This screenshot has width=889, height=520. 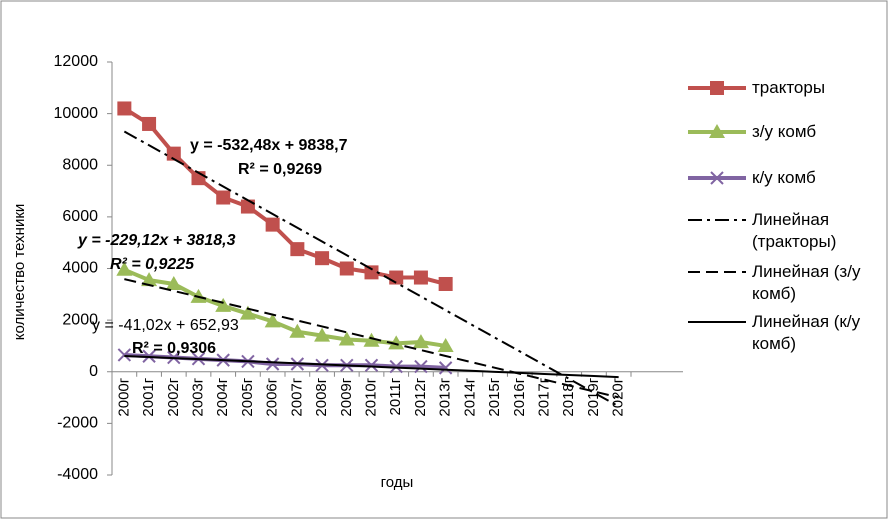 I want to click on x-tick-label: 2006г, so click(x=272, y=396).